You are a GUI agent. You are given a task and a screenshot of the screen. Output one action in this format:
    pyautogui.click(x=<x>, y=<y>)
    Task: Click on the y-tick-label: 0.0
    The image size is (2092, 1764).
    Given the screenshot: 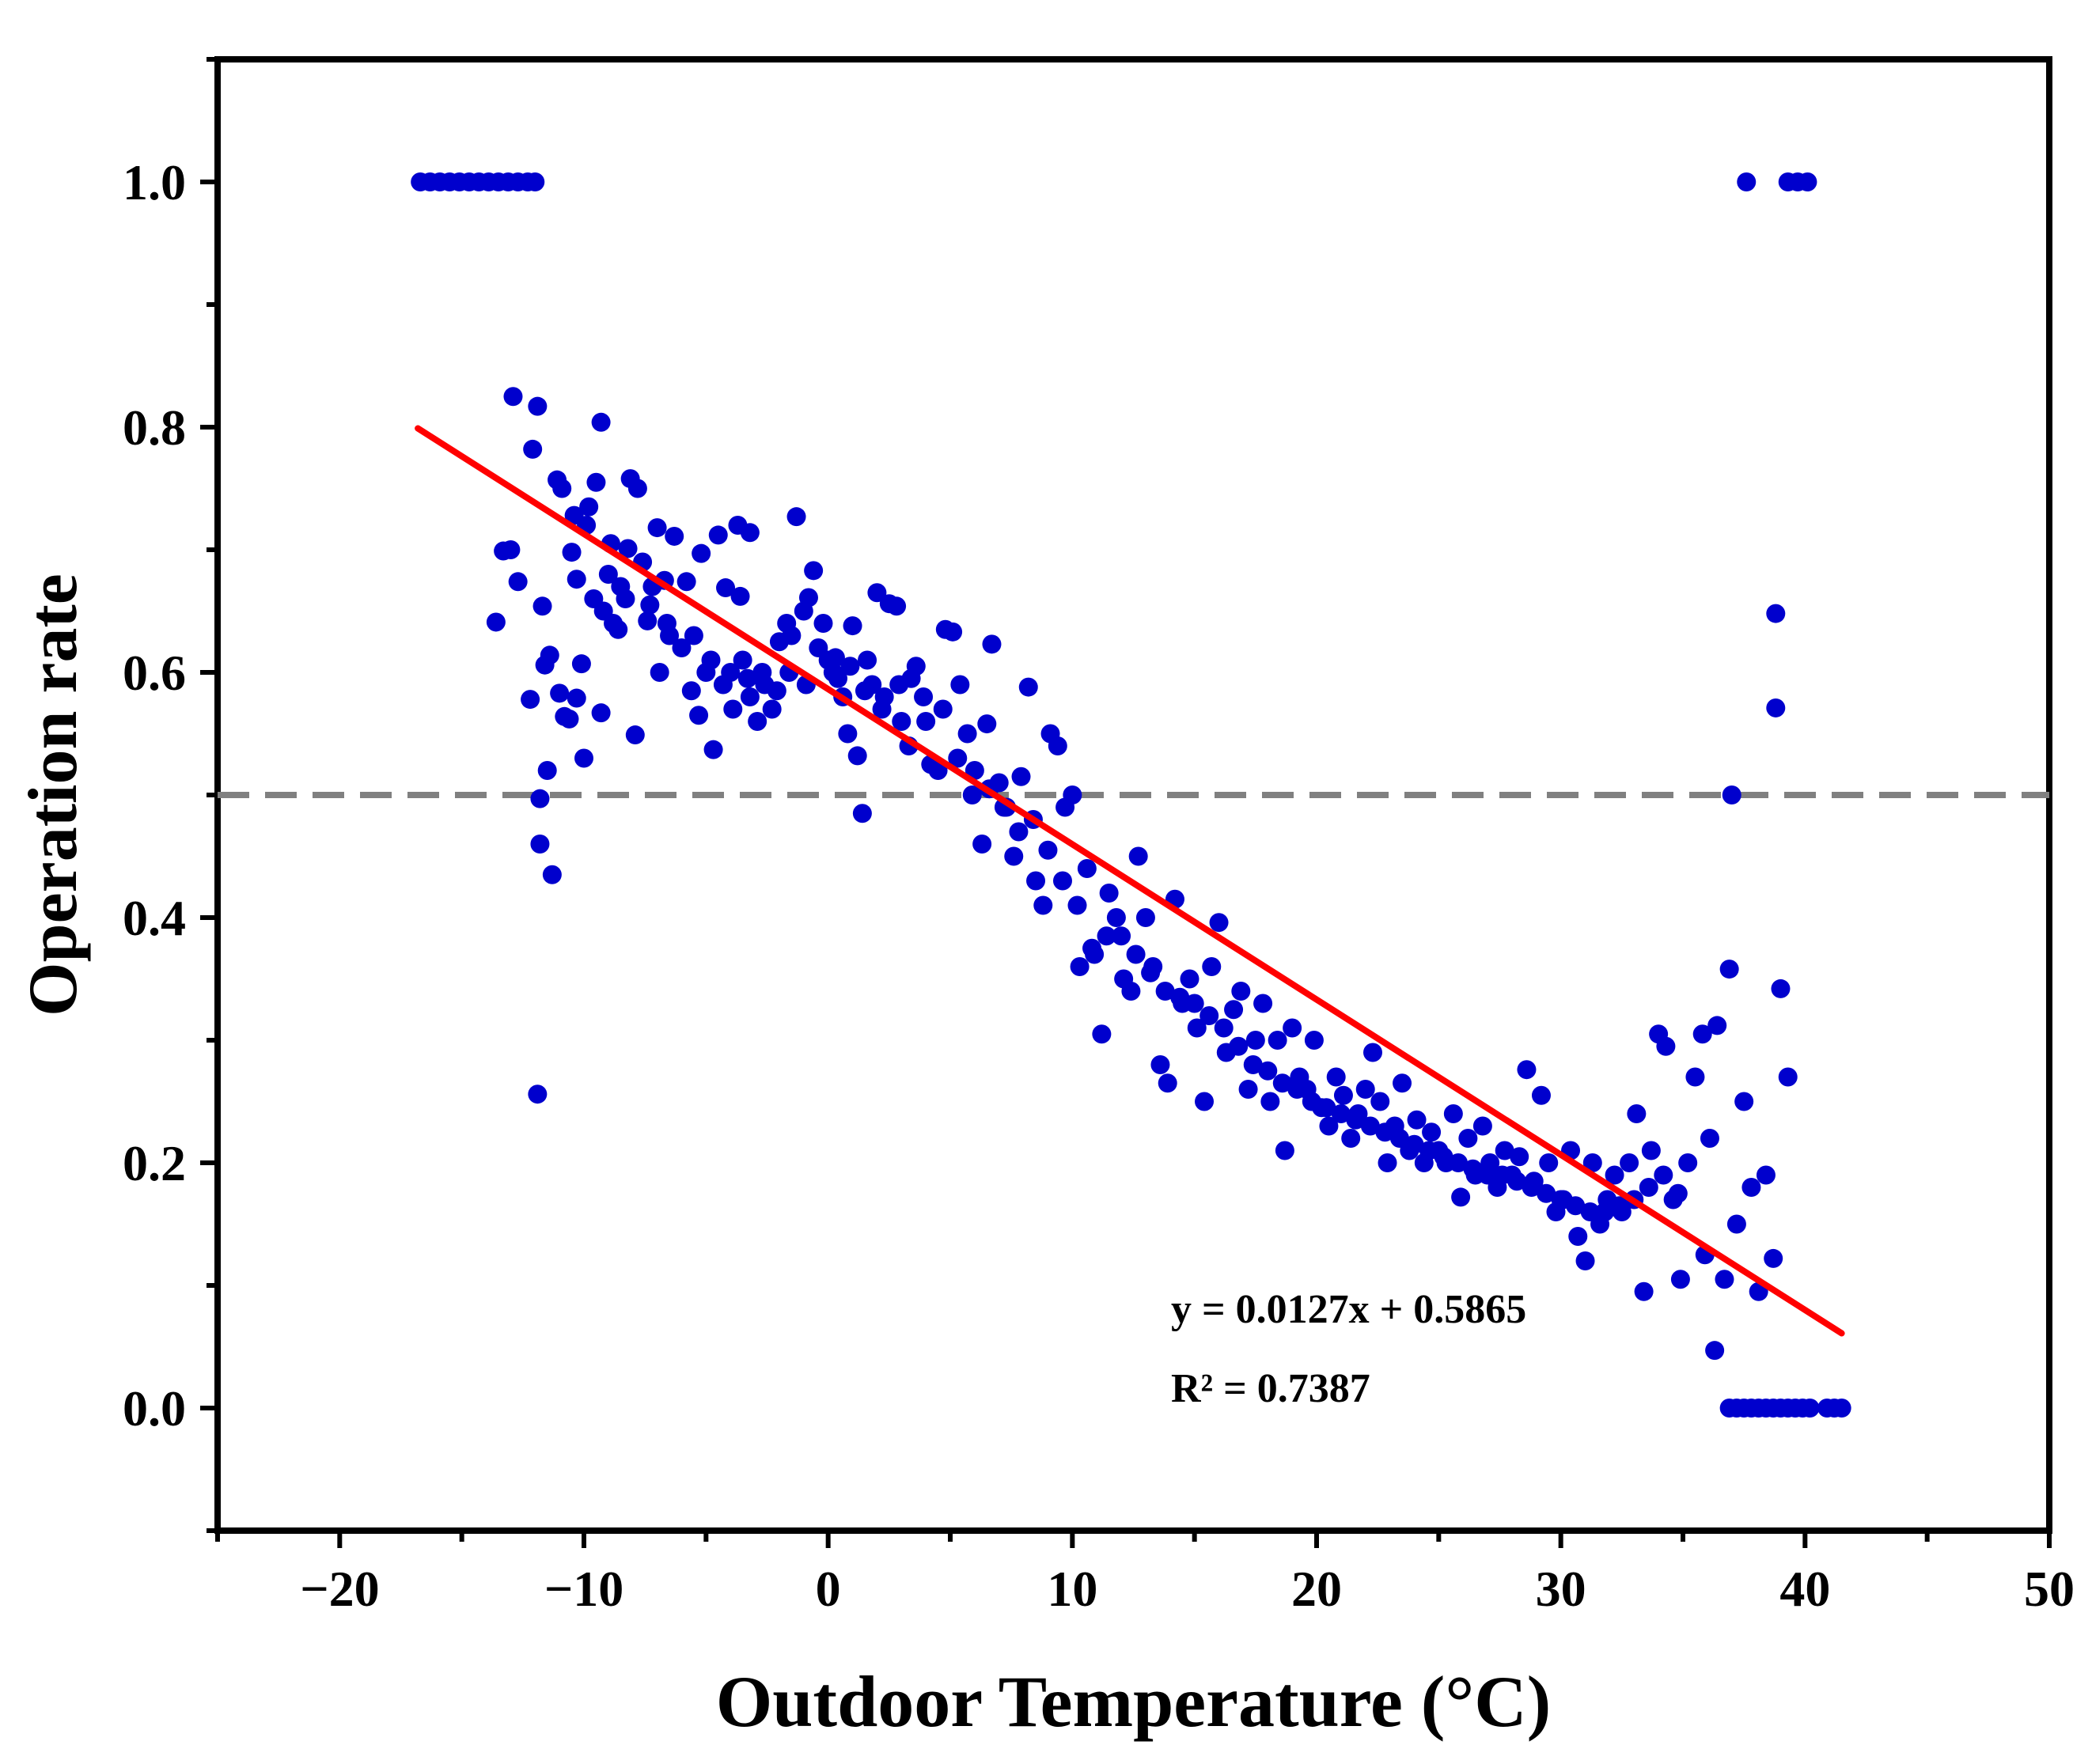 What is the action you would take?
    pyautogui.click(x=154, y=1409)
    